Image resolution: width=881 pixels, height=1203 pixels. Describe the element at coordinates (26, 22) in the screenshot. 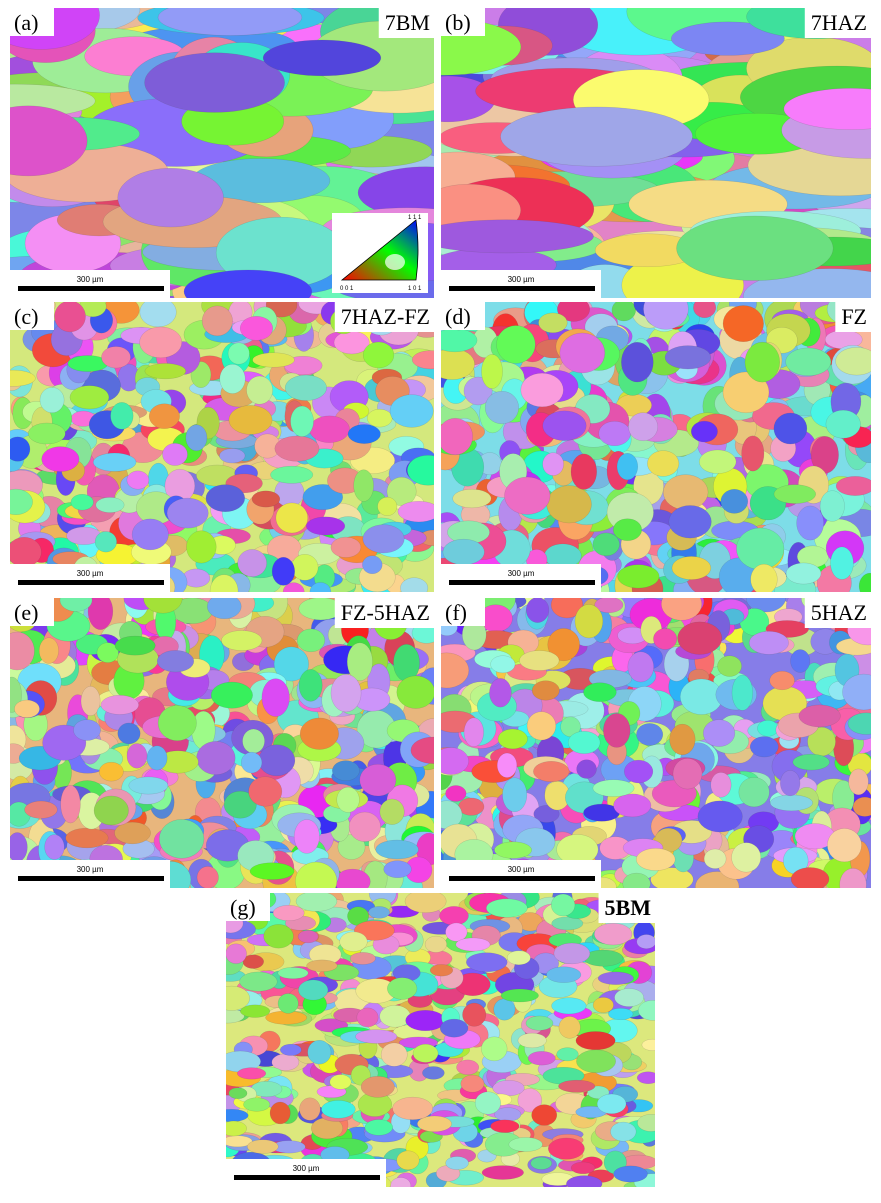

I see `panel-letter: (a)` at that location.